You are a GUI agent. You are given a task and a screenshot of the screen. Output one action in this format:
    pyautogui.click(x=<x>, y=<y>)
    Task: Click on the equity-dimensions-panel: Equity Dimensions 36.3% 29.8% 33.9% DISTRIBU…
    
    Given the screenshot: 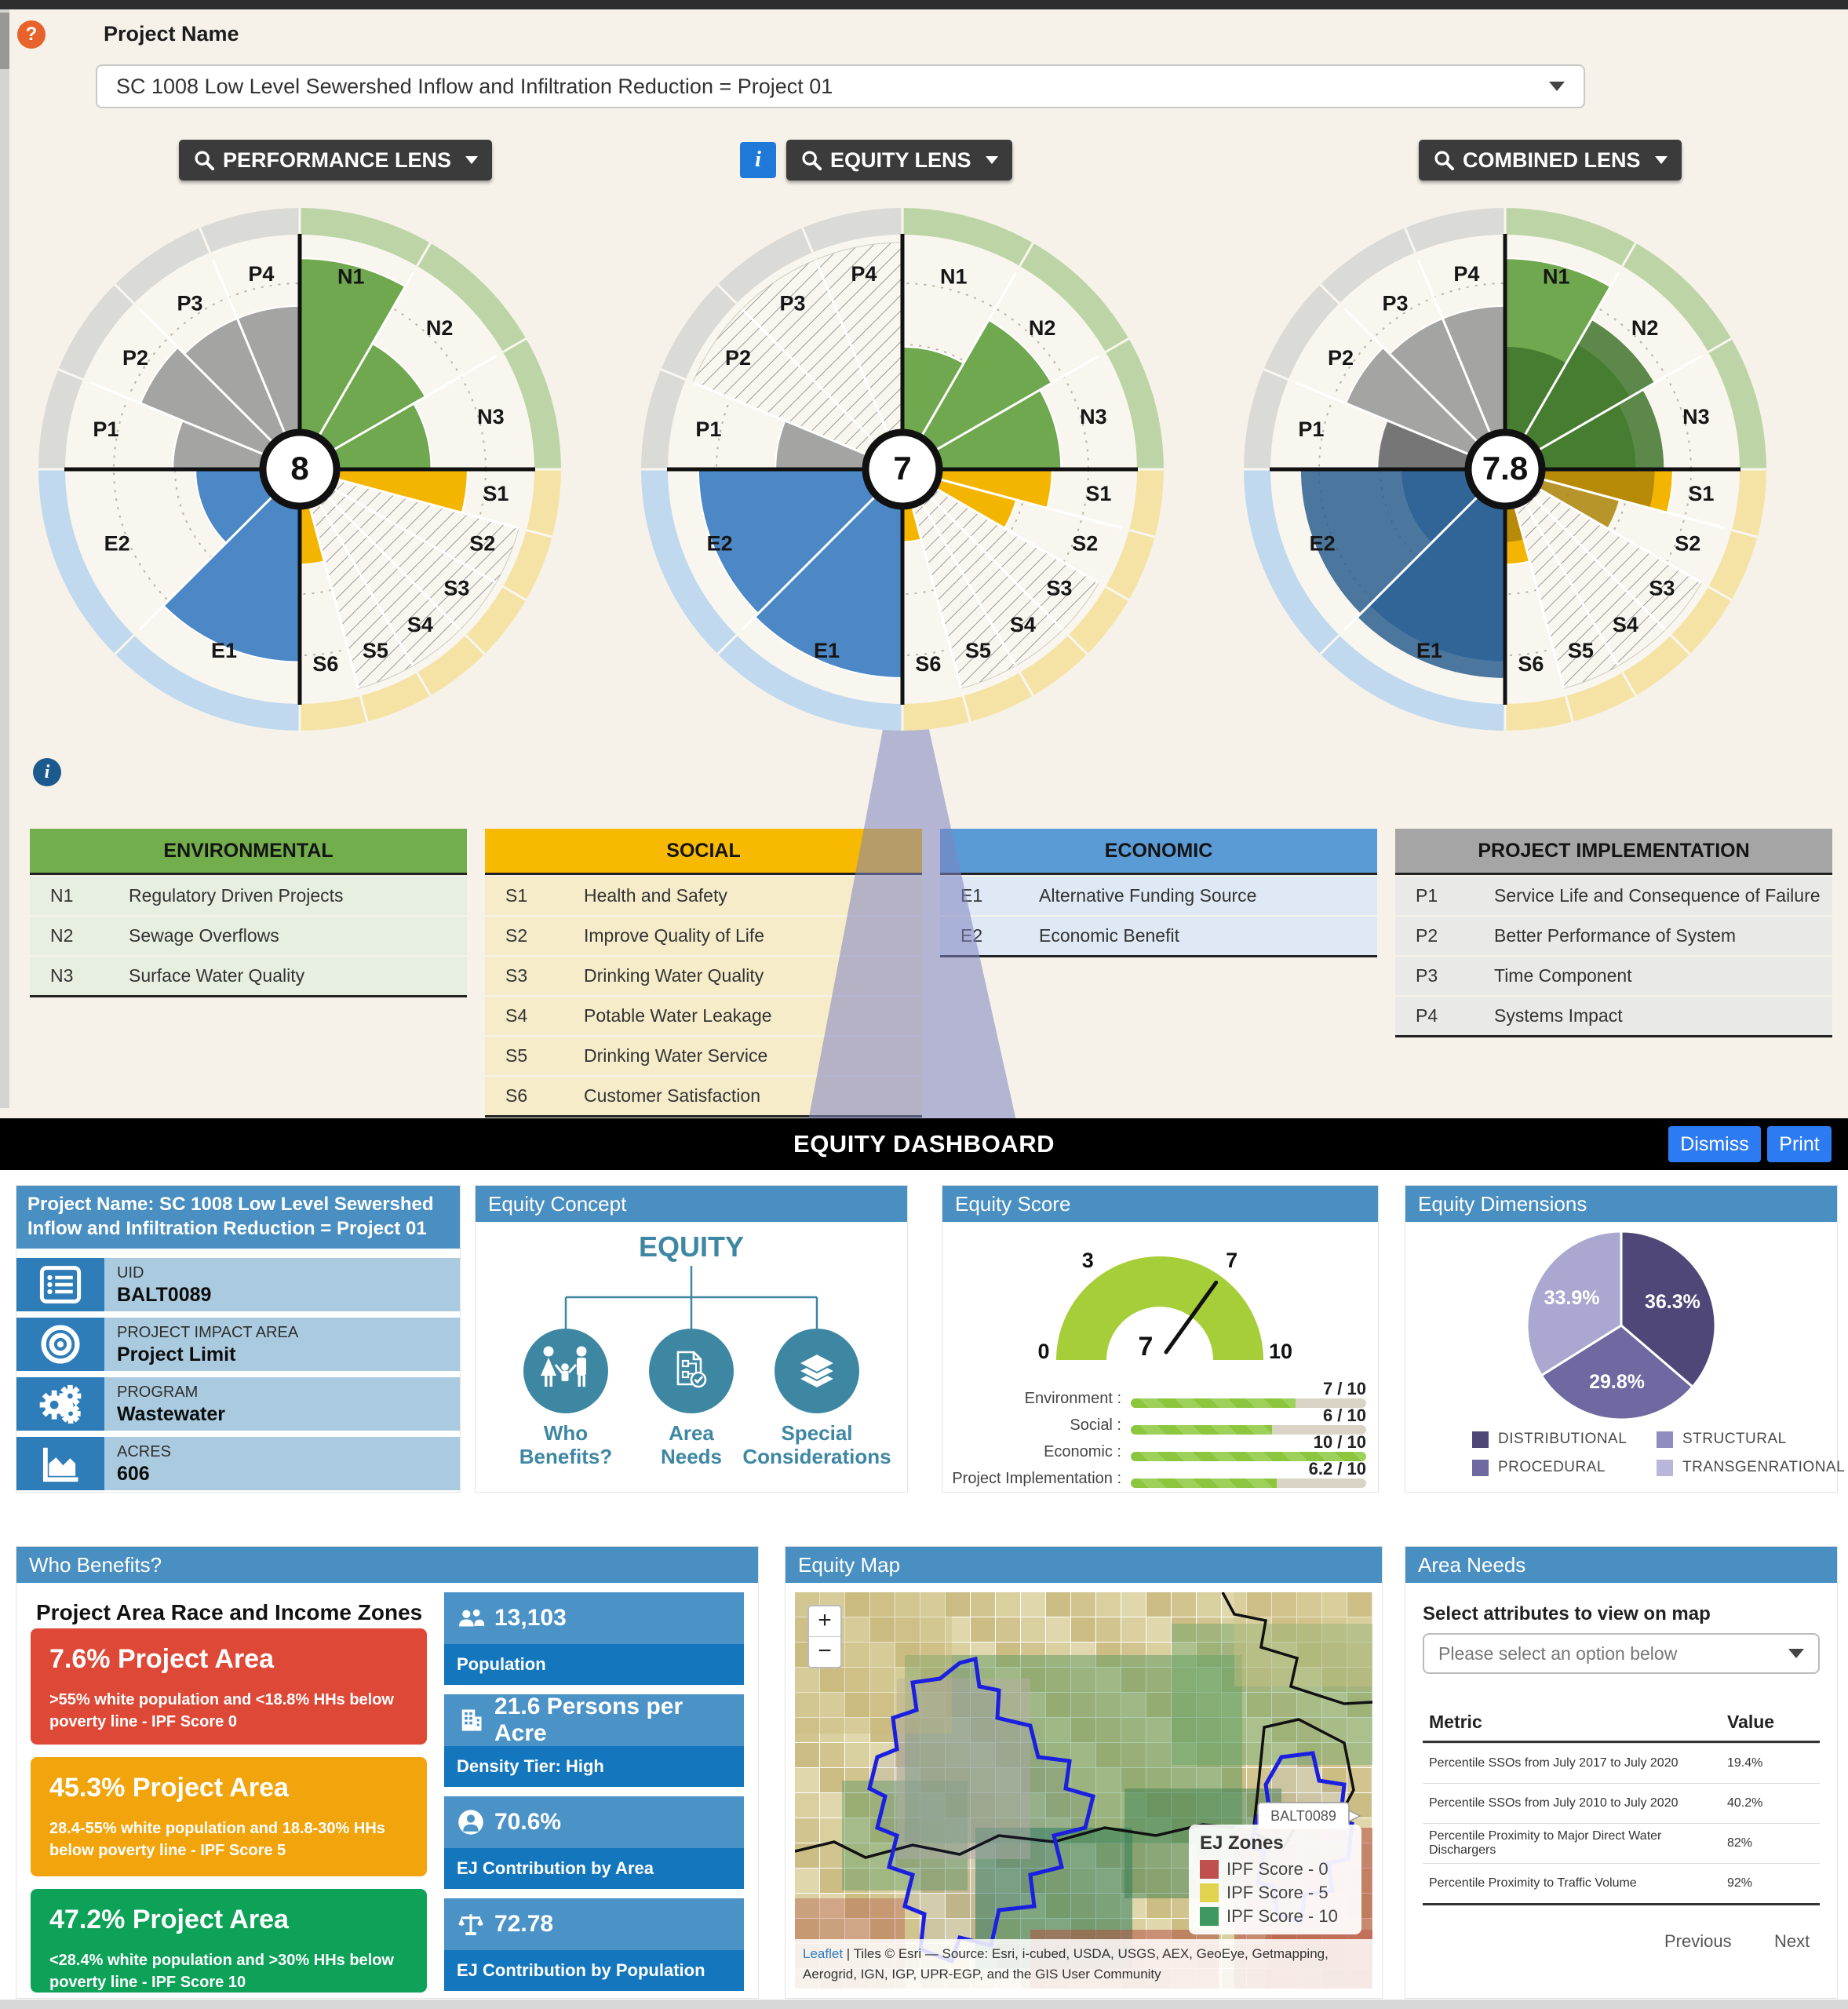 What is the action you would take?
    pyautogui.click(x=1625, y=1339)
    